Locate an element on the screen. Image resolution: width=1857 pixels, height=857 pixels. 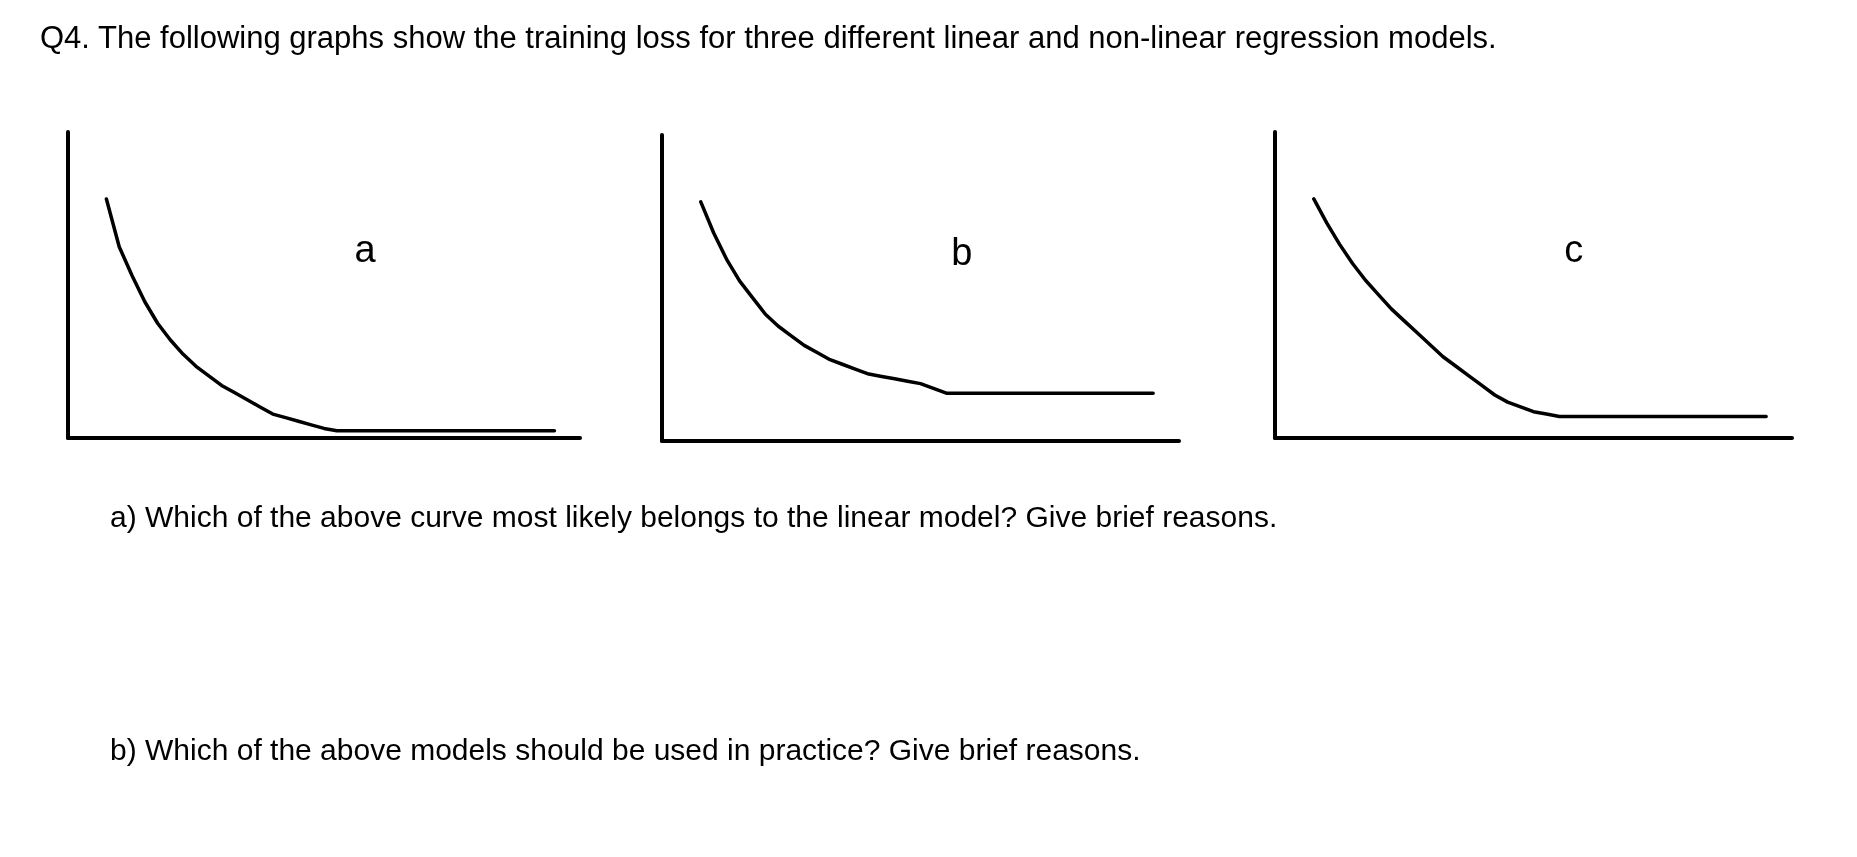
text: b) Which of the above models should be used in practice? Give brief reasons. is located at coordinates (625, 750).